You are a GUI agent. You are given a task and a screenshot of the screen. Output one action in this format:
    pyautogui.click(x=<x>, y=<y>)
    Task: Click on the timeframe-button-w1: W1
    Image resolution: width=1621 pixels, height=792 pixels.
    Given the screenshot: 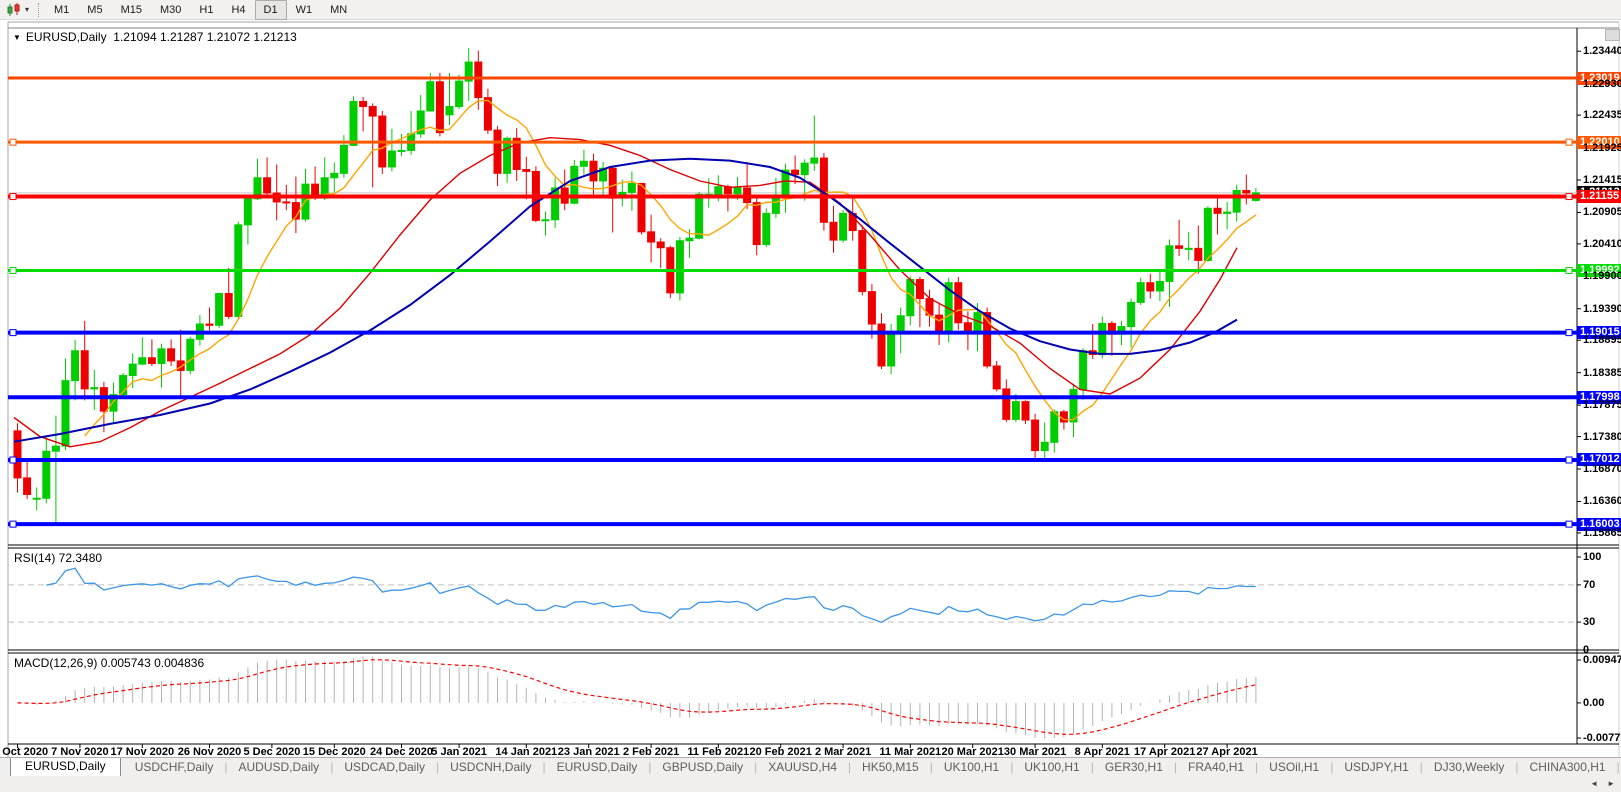 What is the action you would take?
    pyautogui.click(x=304, y=9)
    